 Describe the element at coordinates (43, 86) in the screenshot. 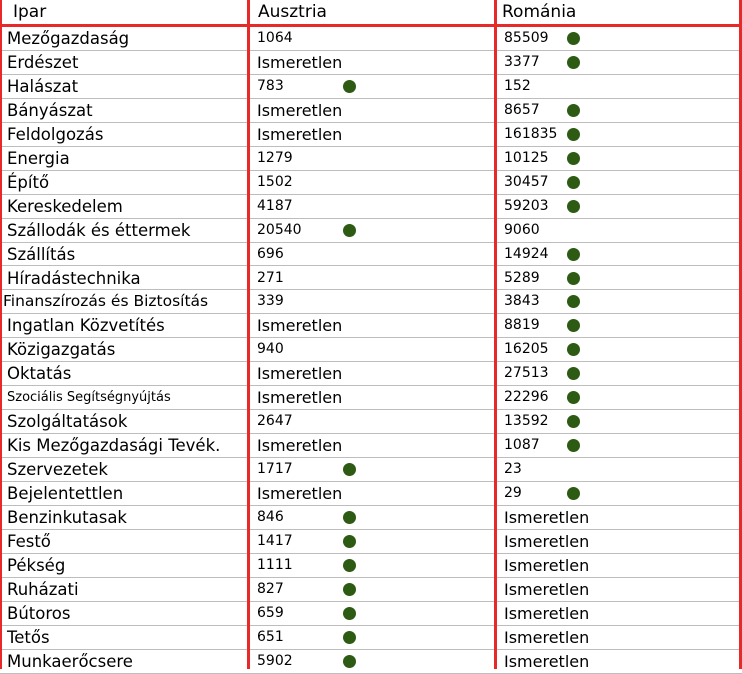

I see `industry-label: Halászat` at that location.